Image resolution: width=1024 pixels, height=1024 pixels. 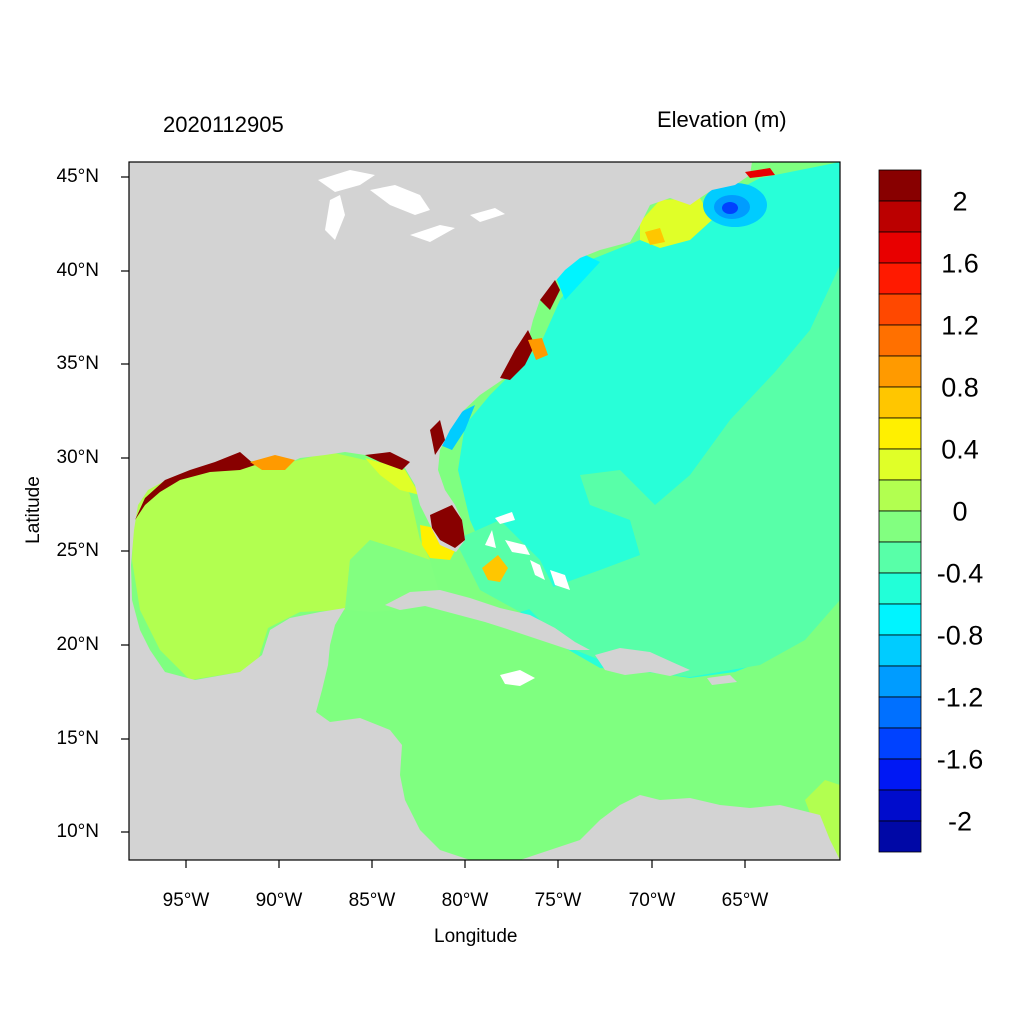 I want to click on colorbar-label: 1.6, so click(x=960, y=263).